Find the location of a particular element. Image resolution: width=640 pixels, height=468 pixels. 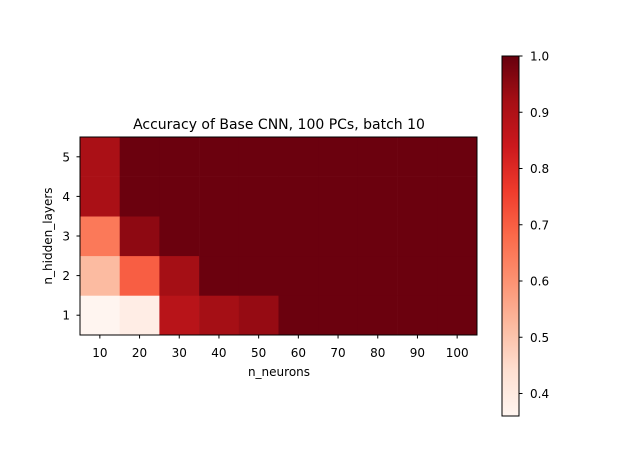

x-tick-label: 20 is located at coordinates (139, 353).